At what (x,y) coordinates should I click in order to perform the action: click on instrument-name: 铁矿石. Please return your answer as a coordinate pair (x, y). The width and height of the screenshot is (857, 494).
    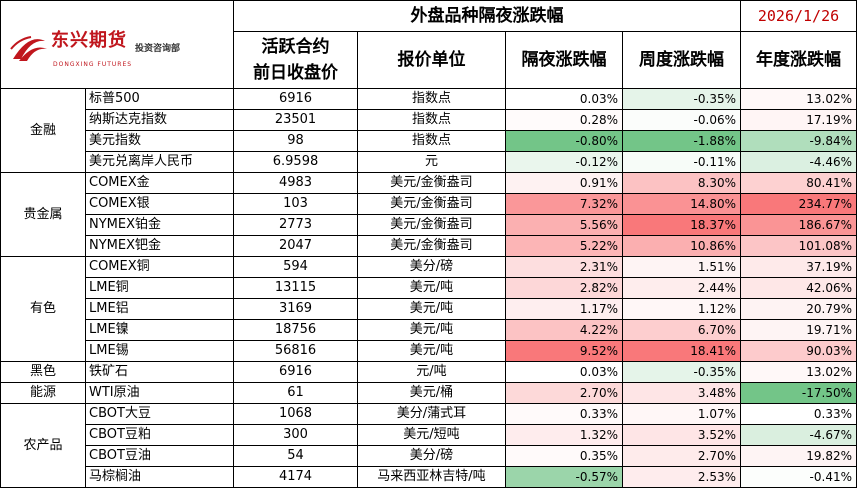
    Looking at the image, I should click on (159, 372).